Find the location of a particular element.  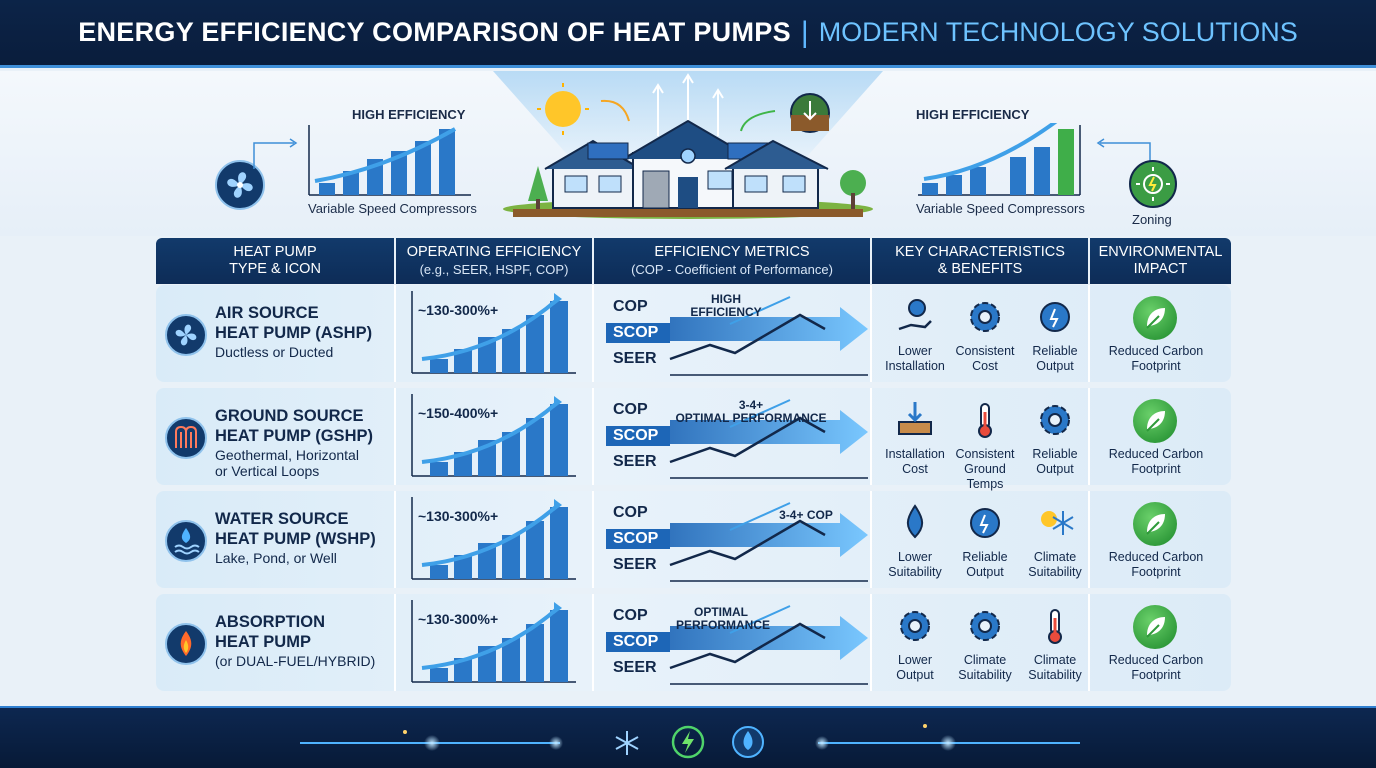

heat-pump-name: AIR SOURCE HEAT PUMP (ASHP) is located at coordinates (294, 323).